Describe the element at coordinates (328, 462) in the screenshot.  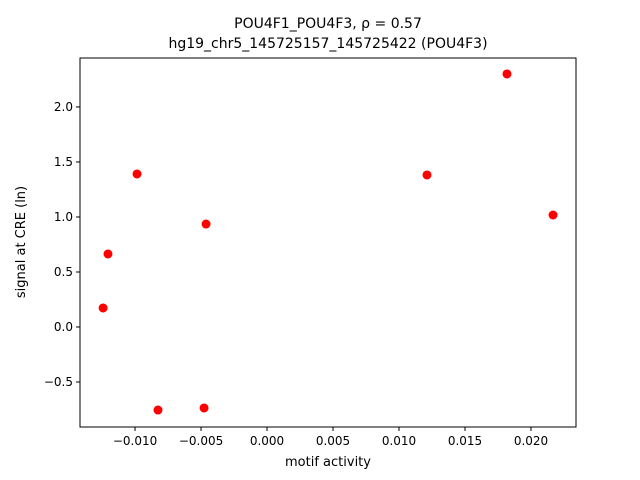
I see `x-axis-label: motif activity` at that location.